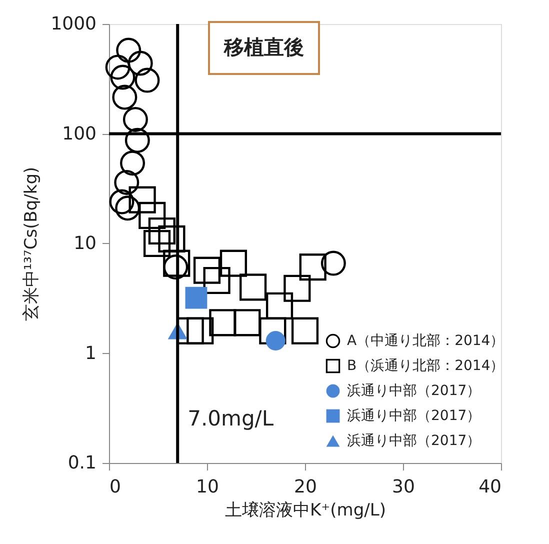  I want to click on y-tick-label: 10, so click(85, 243).